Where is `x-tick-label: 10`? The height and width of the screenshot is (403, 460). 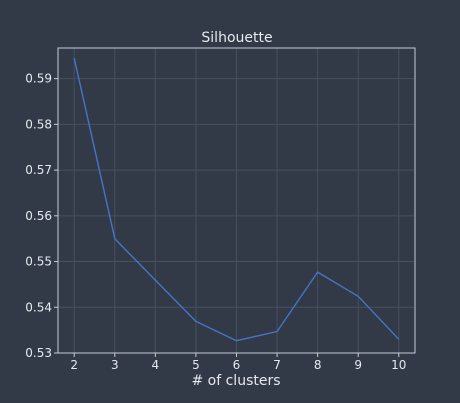 x-tick-label: 10 is located at coordinates (398, 365).